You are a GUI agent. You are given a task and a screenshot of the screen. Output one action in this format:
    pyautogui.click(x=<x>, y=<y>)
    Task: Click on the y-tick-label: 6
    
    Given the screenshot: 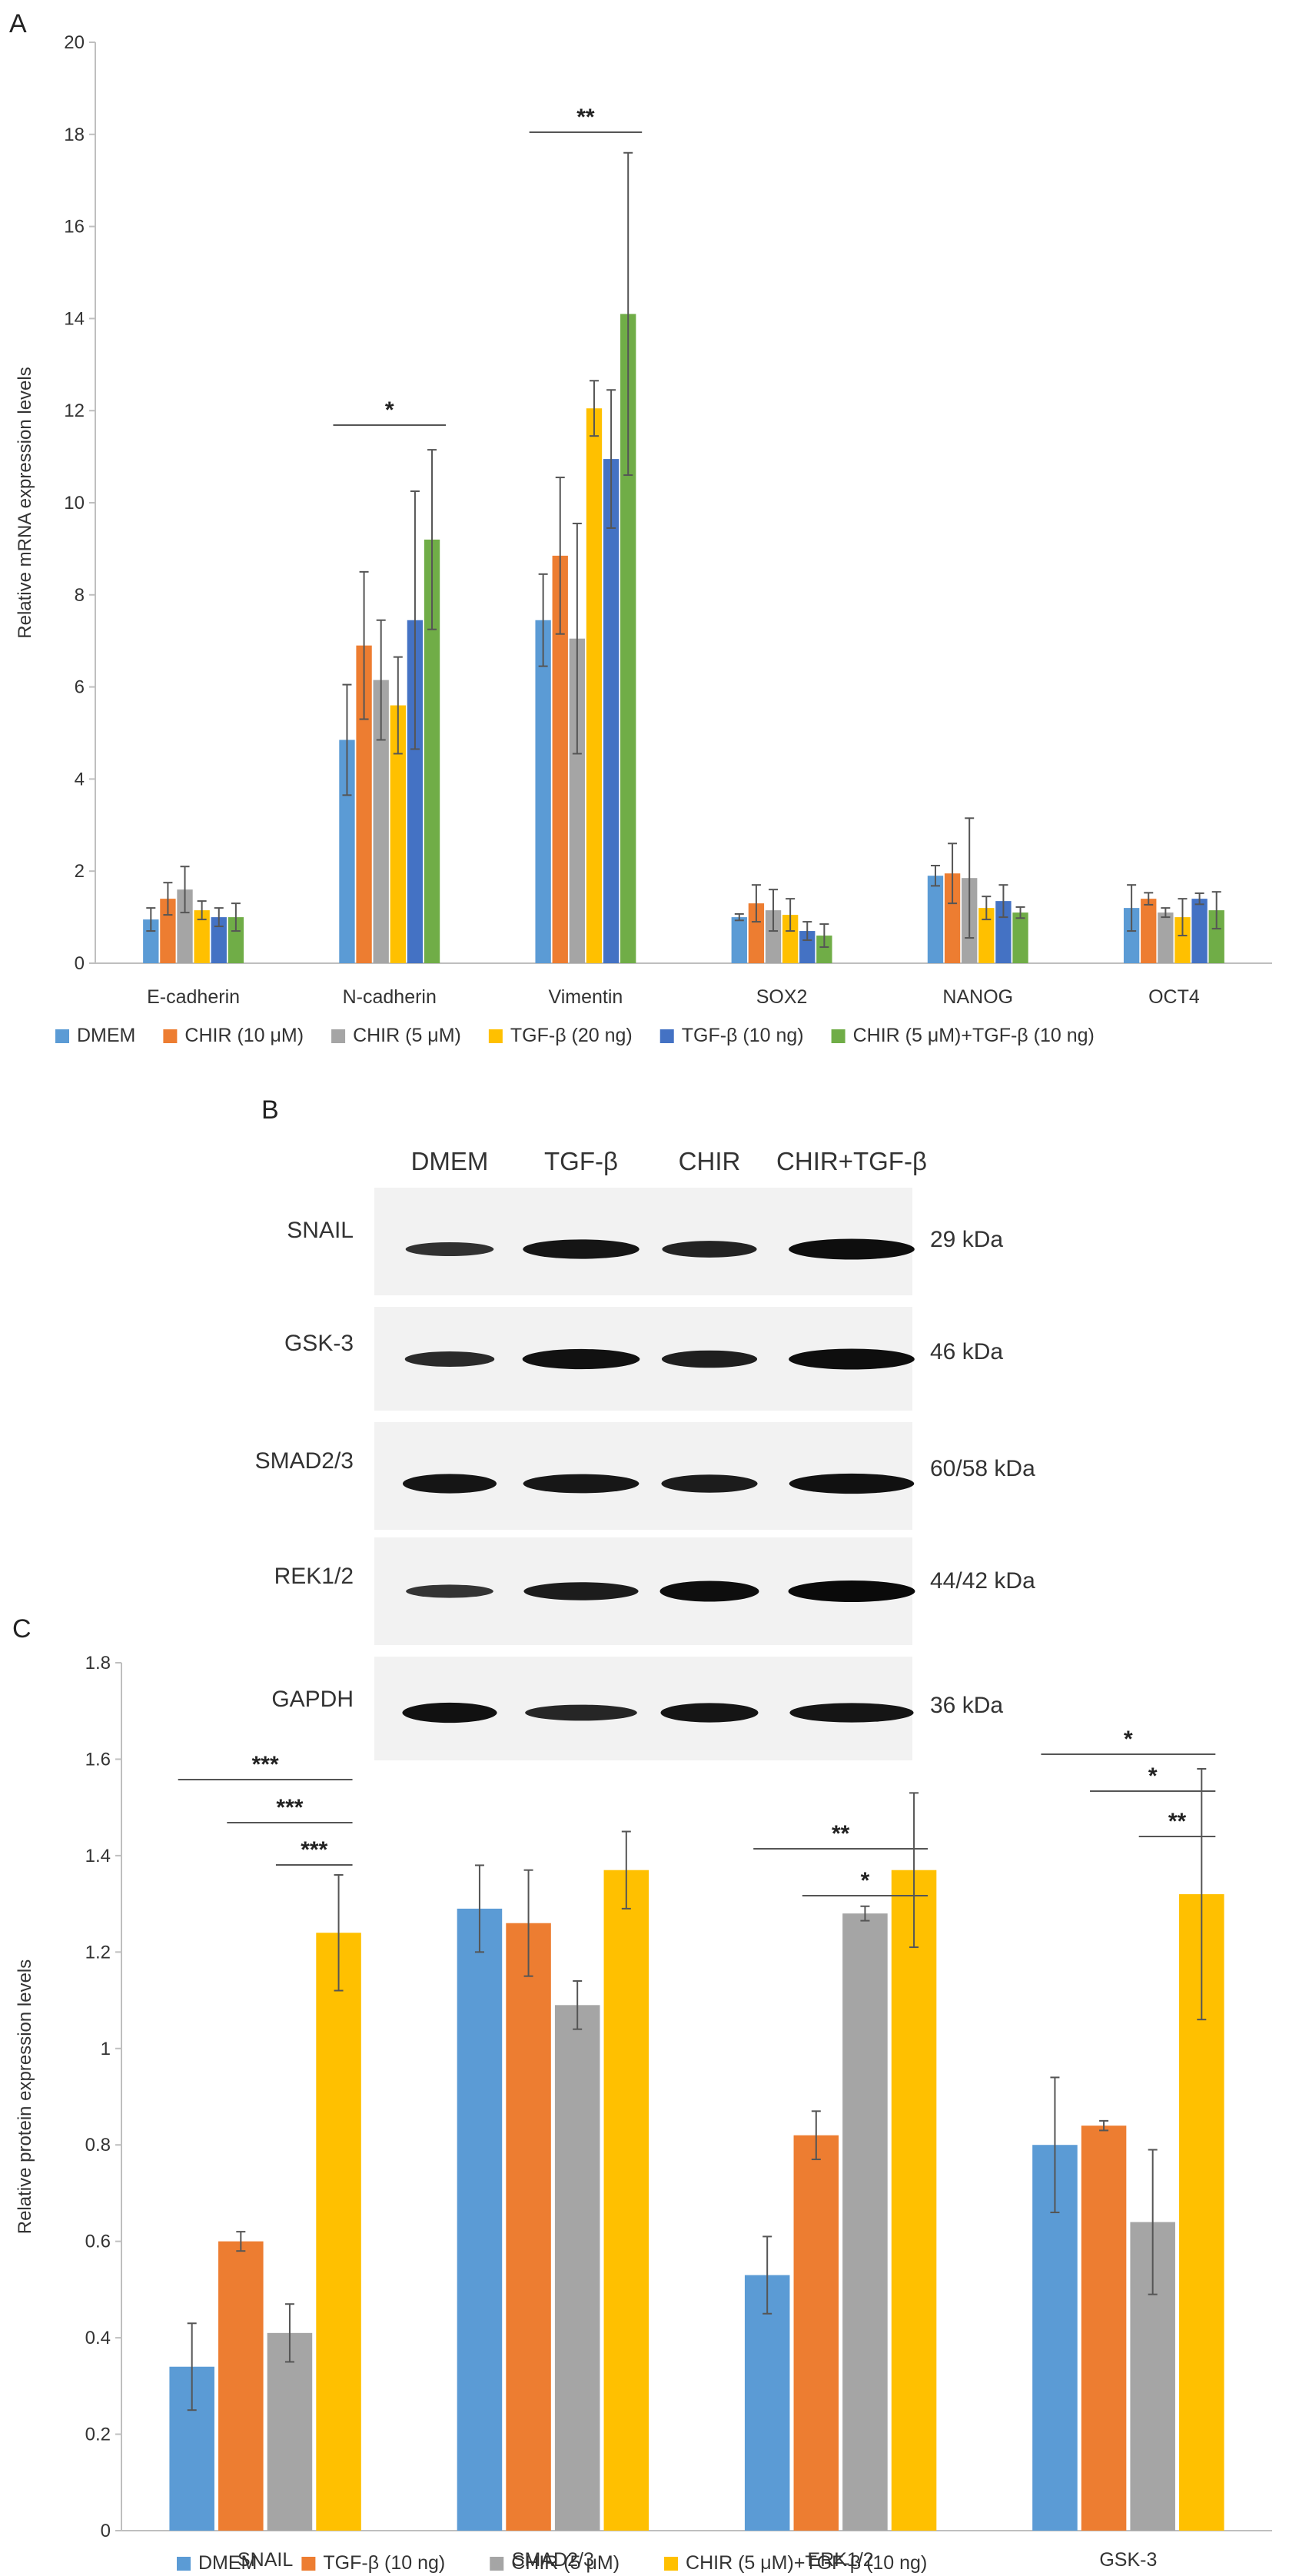 What is the action you would take?
    pyautogui.click(x=80, y=687)
    